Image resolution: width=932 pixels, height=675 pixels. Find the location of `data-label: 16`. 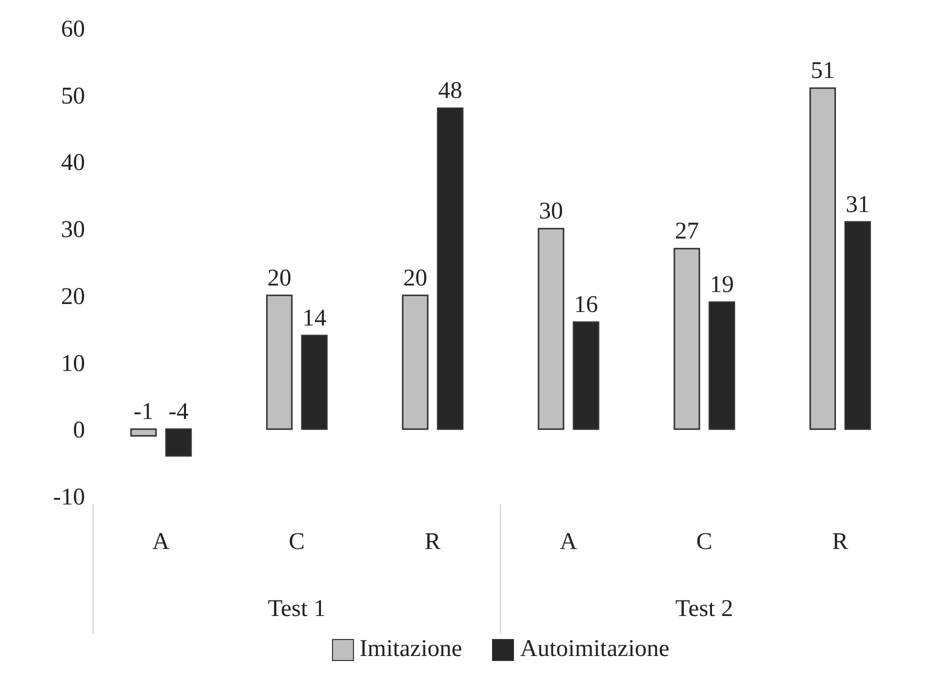

data-label: 16 is located at coordinates (586, 305).